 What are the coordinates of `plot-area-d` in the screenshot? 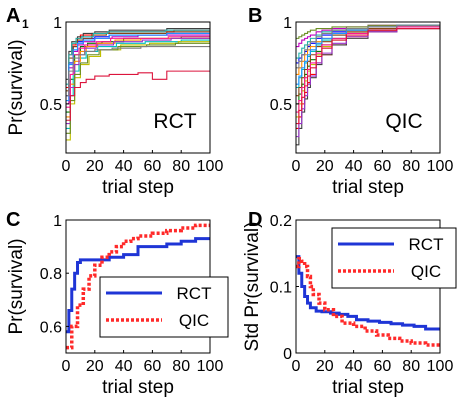 It's located at (368, 301).